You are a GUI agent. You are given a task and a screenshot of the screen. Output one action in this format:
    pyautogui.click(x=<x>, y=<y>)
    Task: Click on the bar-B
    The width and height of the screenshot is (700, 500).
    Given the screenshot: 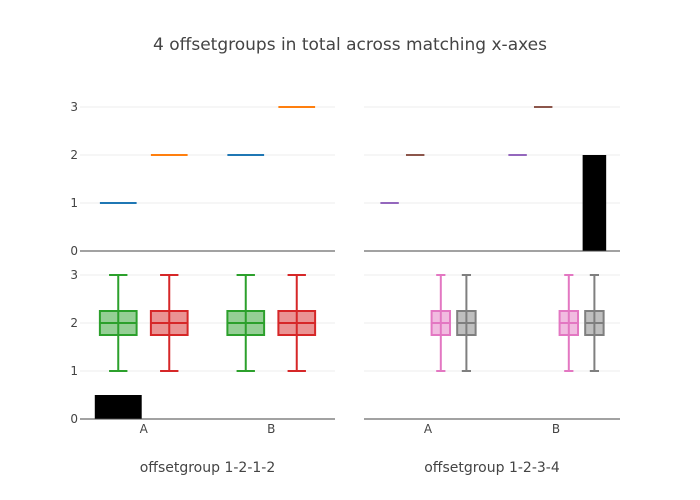 What is the action you would take?
    pyautogui.click(x=594, y=203)
    